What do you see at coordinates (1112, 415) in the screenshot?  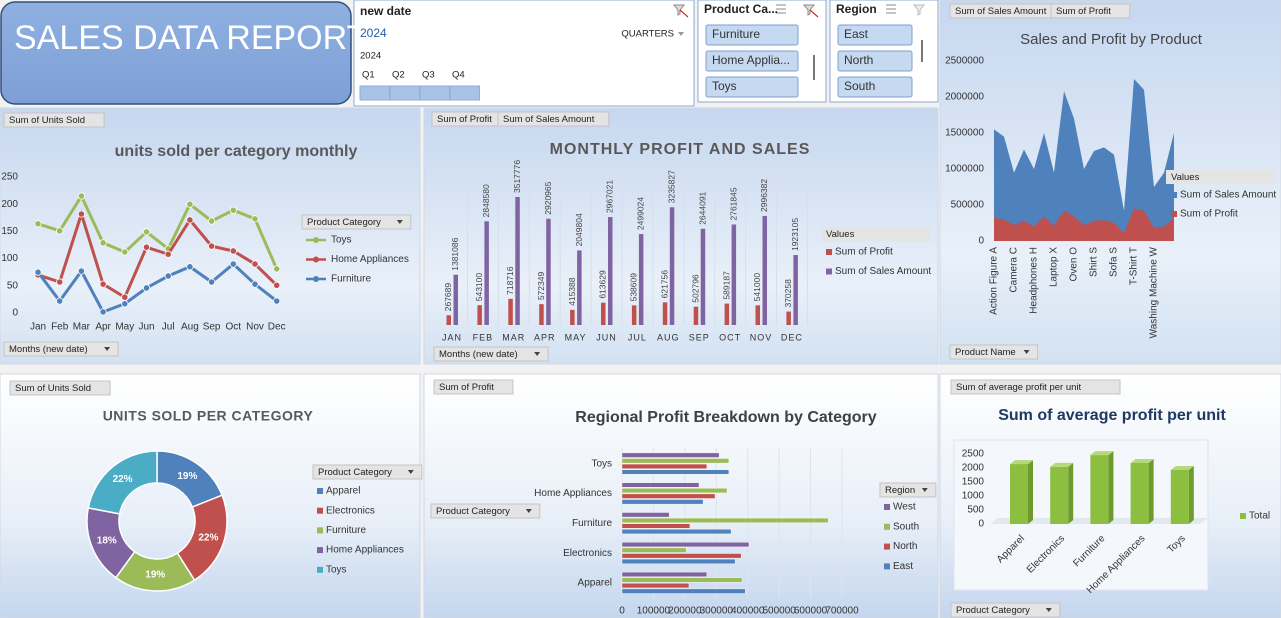 I see `chart-title: Sum of average profit per unit` at bounding box center [1112, 415].